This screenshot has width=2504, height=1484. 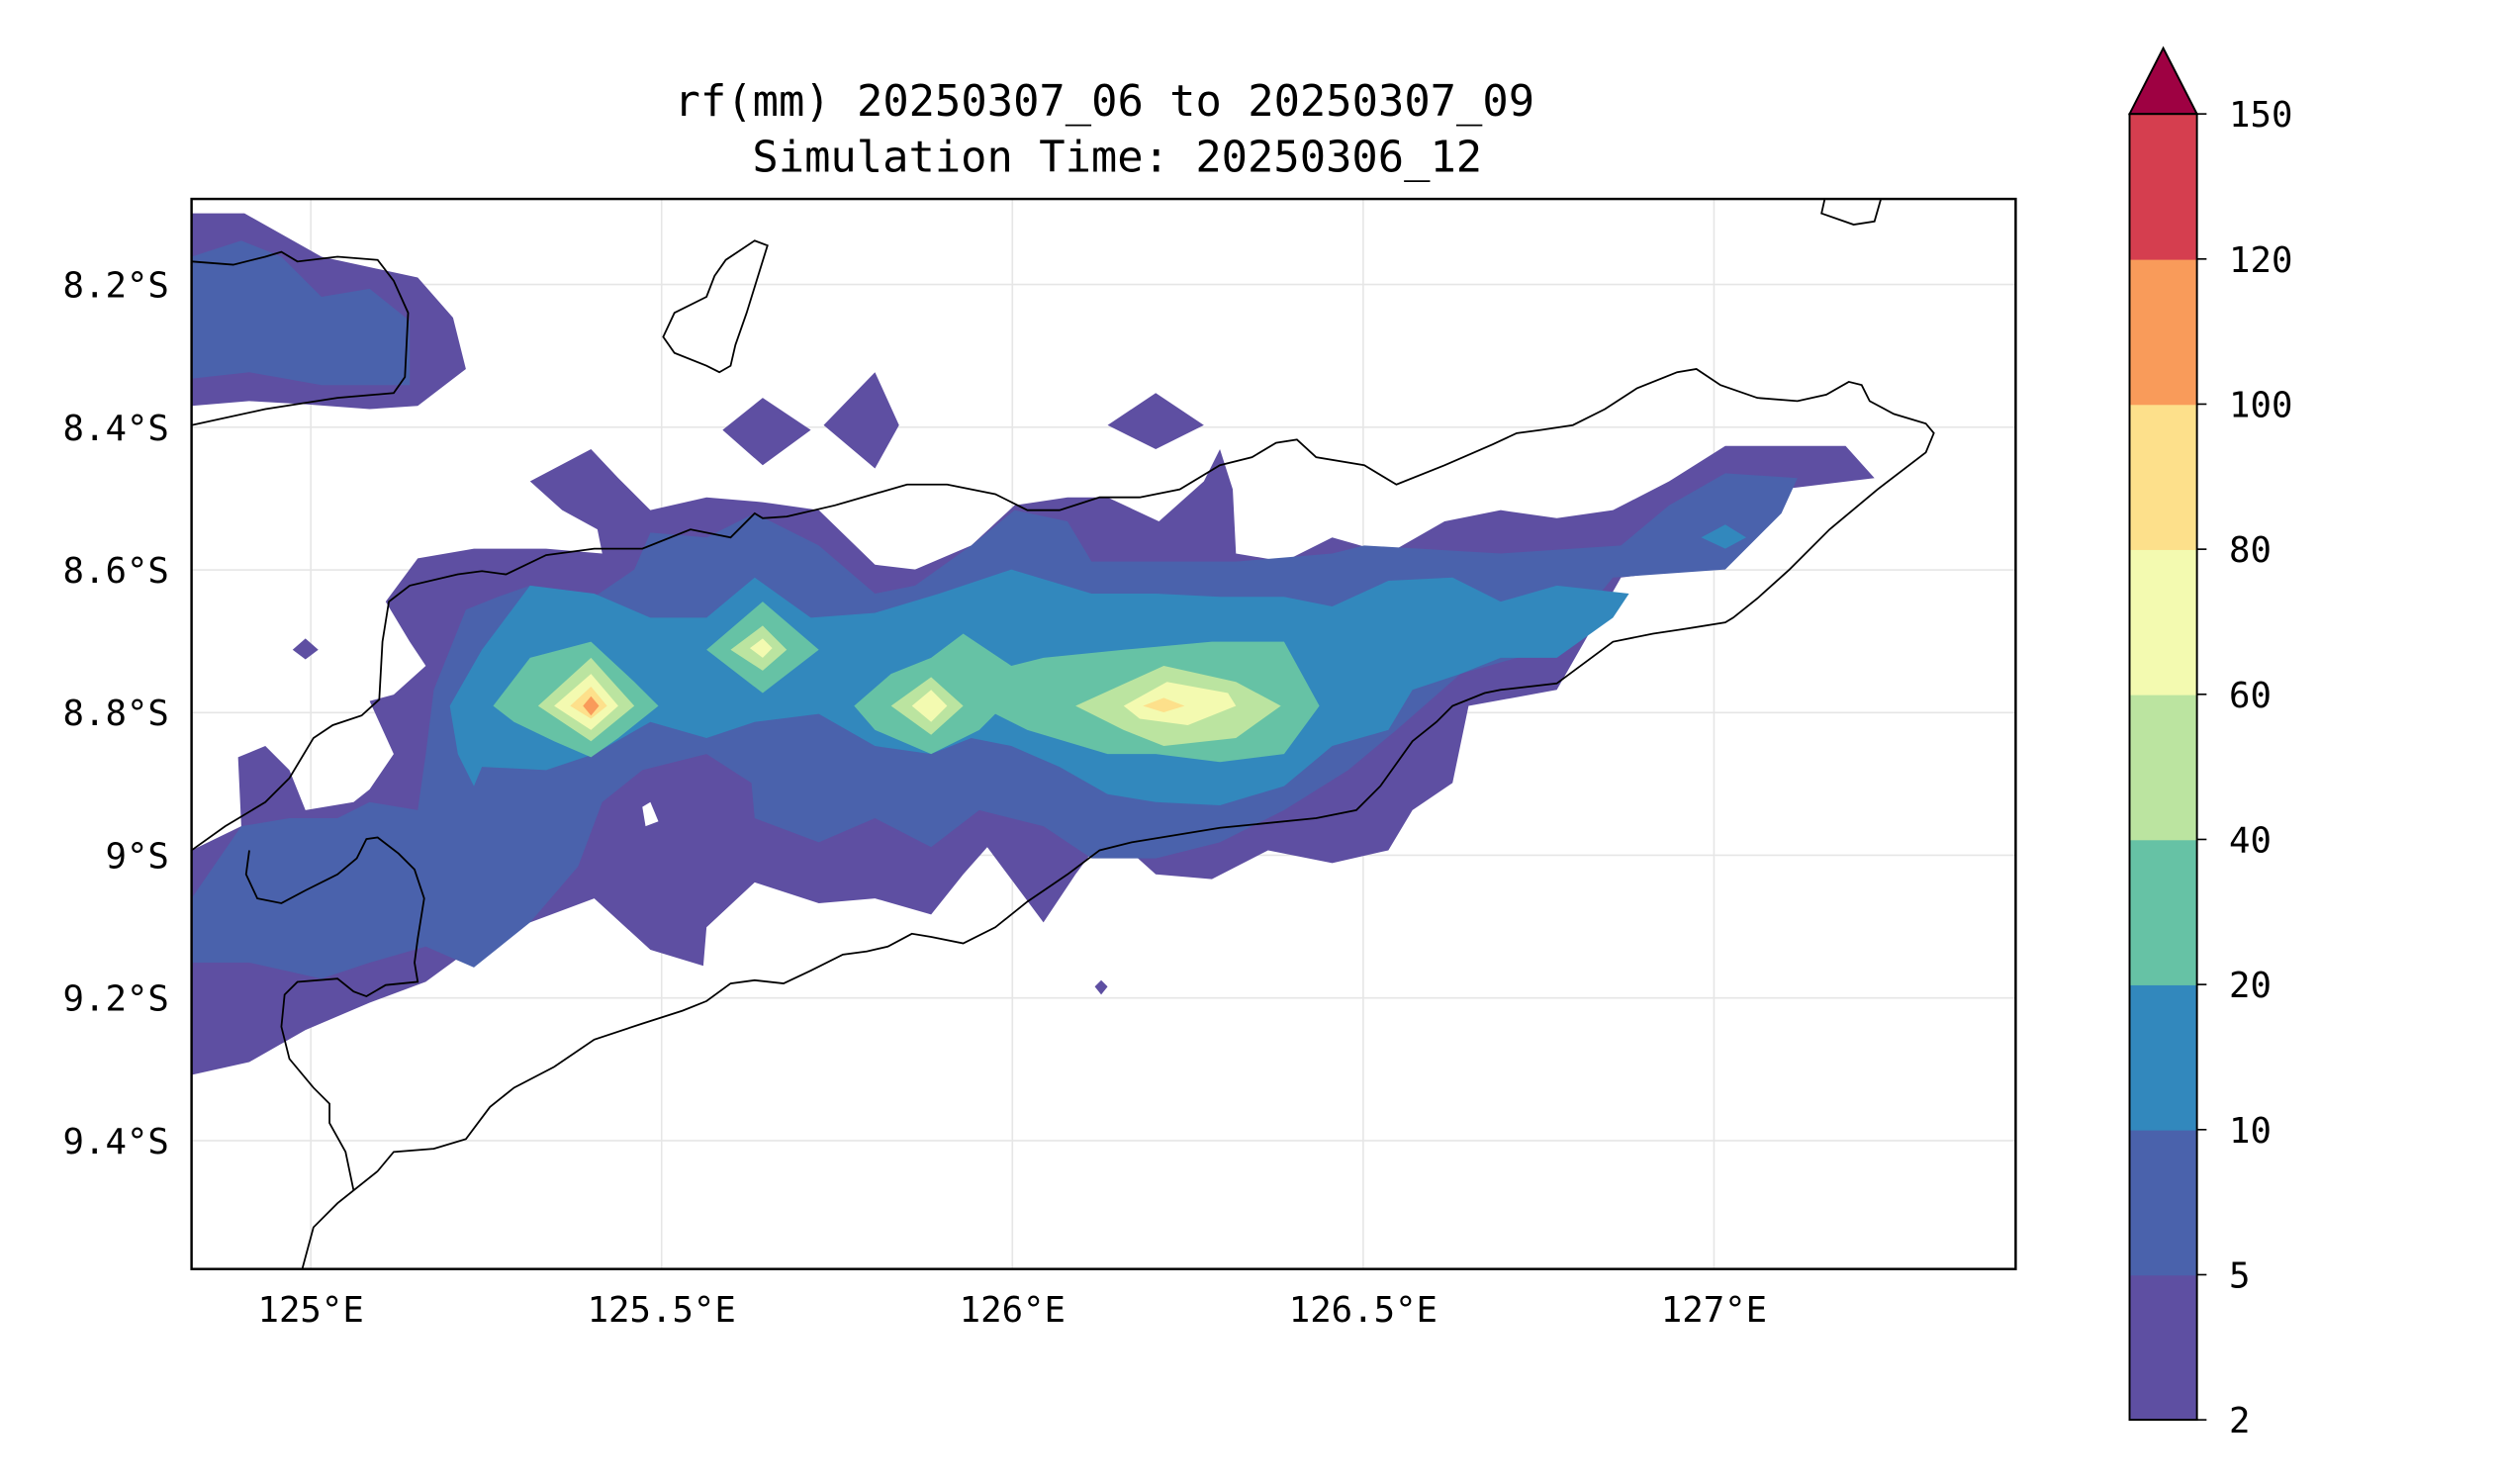 I want to click on chart-title-line-1: rf(mm) 20250307_06 to 20250307_09, so click(x=1105, y=101).